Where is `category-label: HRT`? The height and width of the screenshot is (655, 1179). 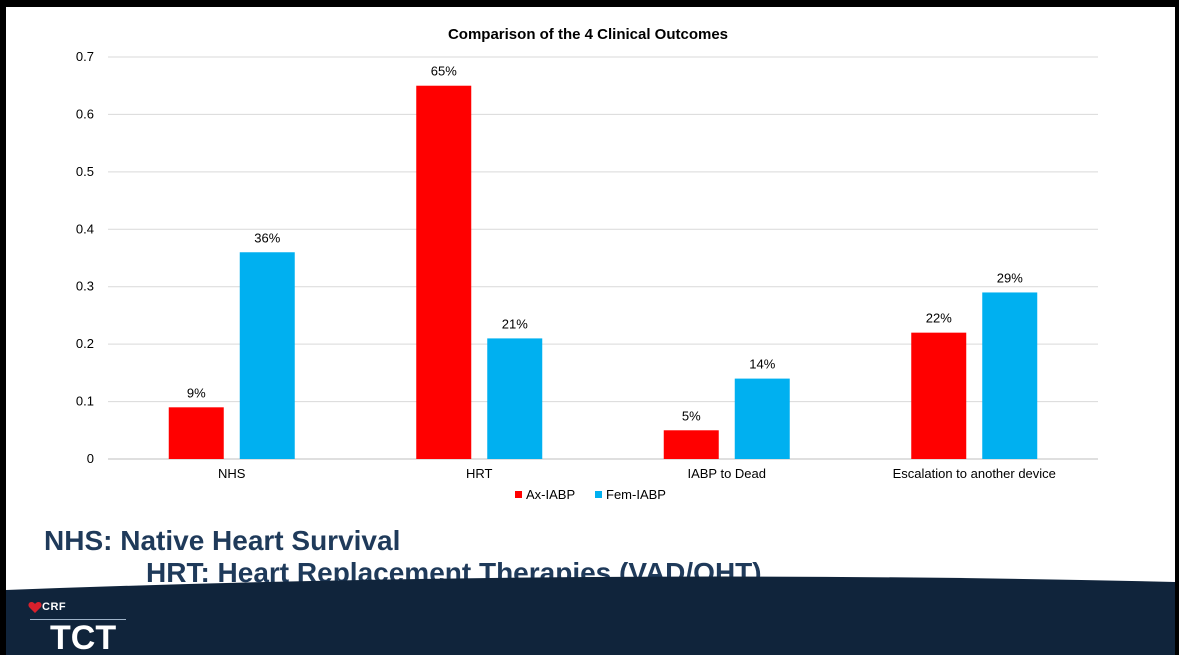
category-label: HRT is located at coordinates (479, 473).